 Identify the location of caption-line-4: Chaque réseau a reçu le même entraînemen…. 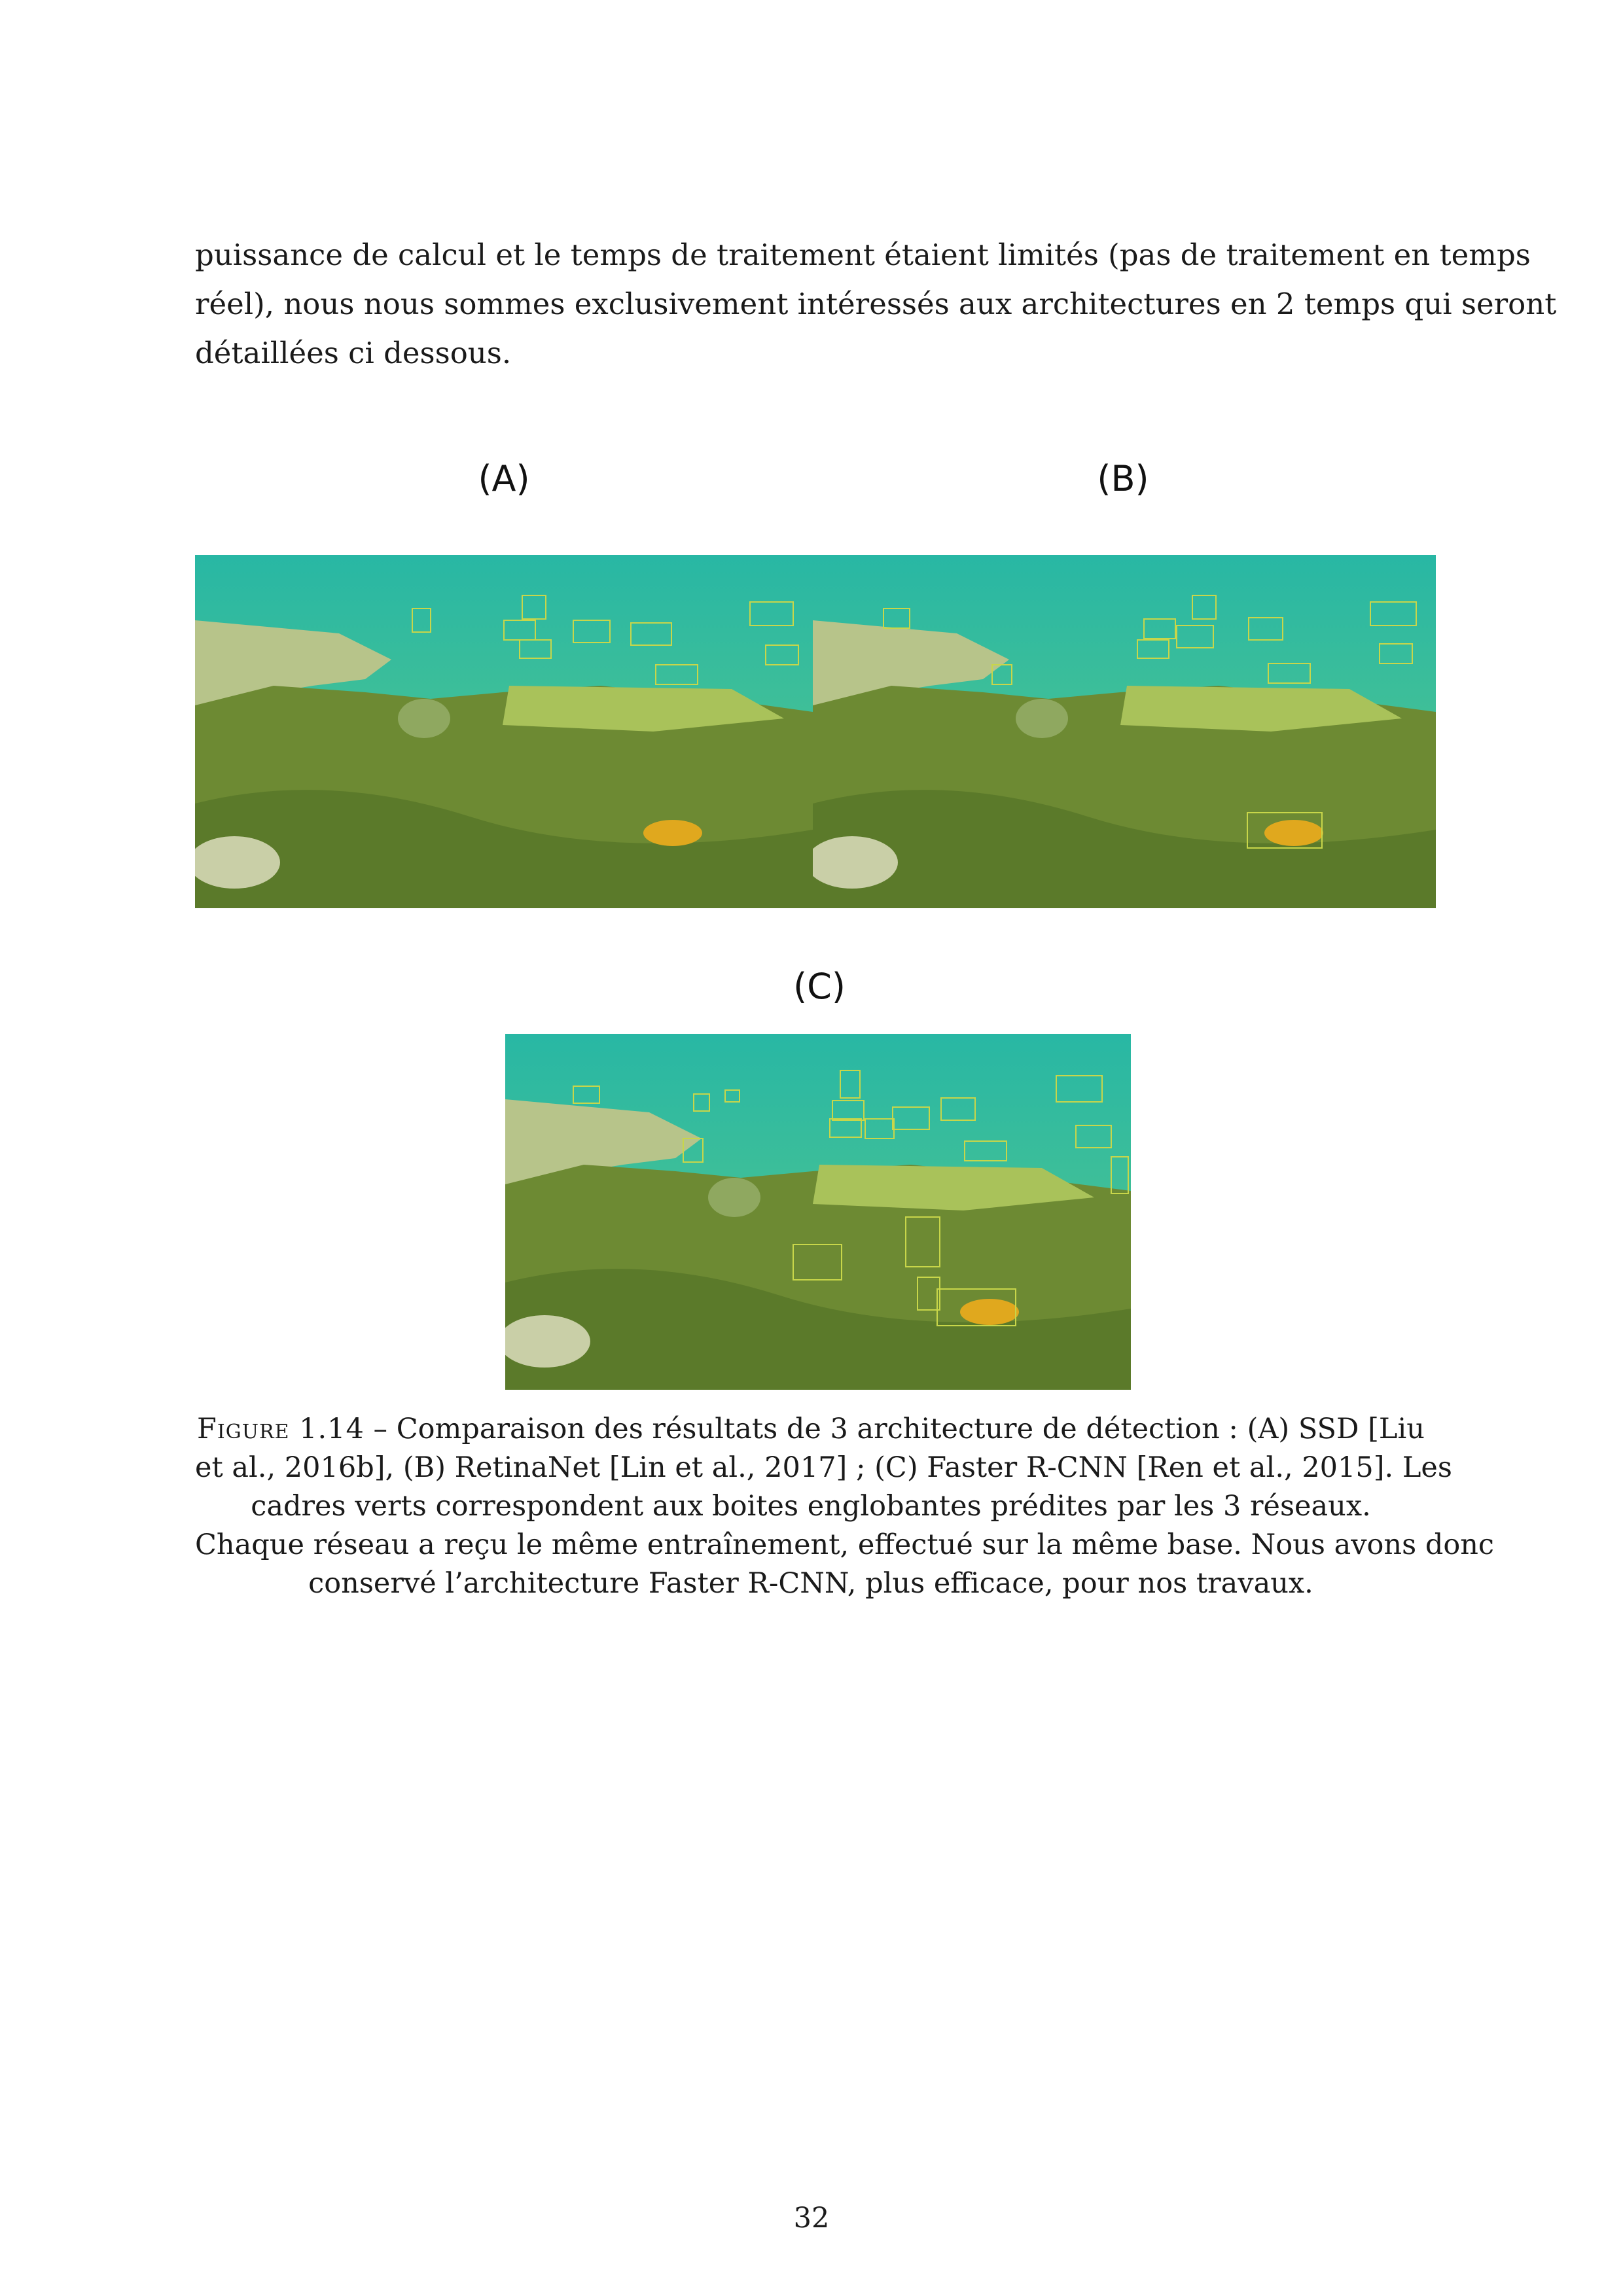
(845, 1544).